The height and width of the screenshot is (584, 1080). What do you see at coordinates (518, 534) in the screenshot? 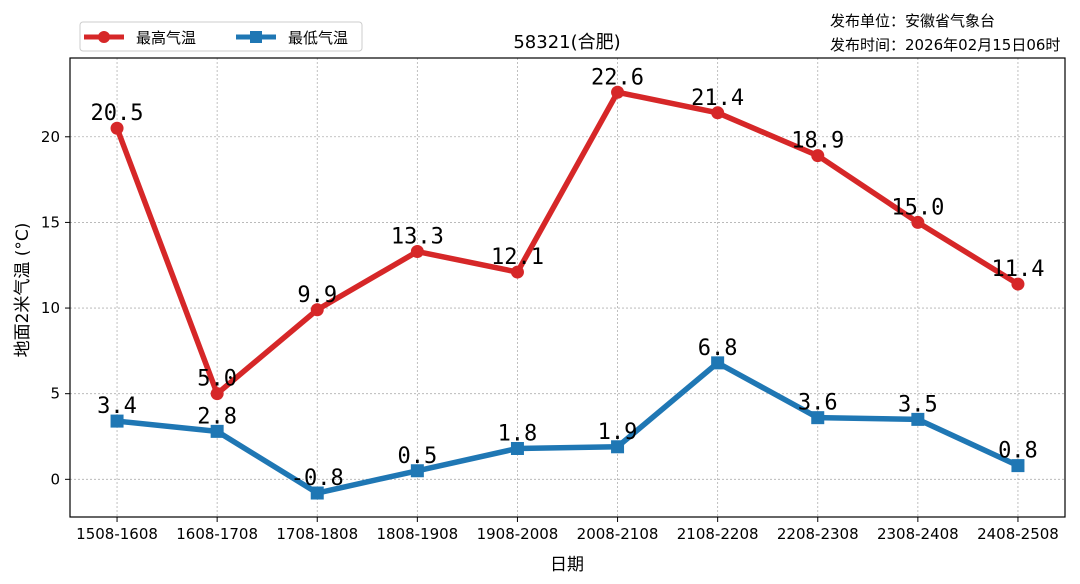
I see `x-tick-label: 1908-2008` at bounding box center [518, 534].